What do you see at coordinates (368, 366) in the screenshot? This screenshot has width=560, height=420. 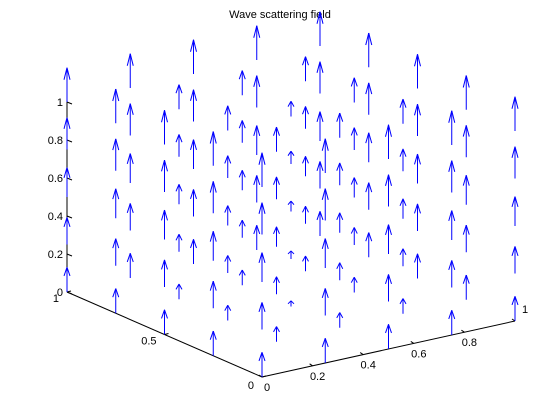 I see `x-tick-label: 0.4` at bounding box center [368, 366].